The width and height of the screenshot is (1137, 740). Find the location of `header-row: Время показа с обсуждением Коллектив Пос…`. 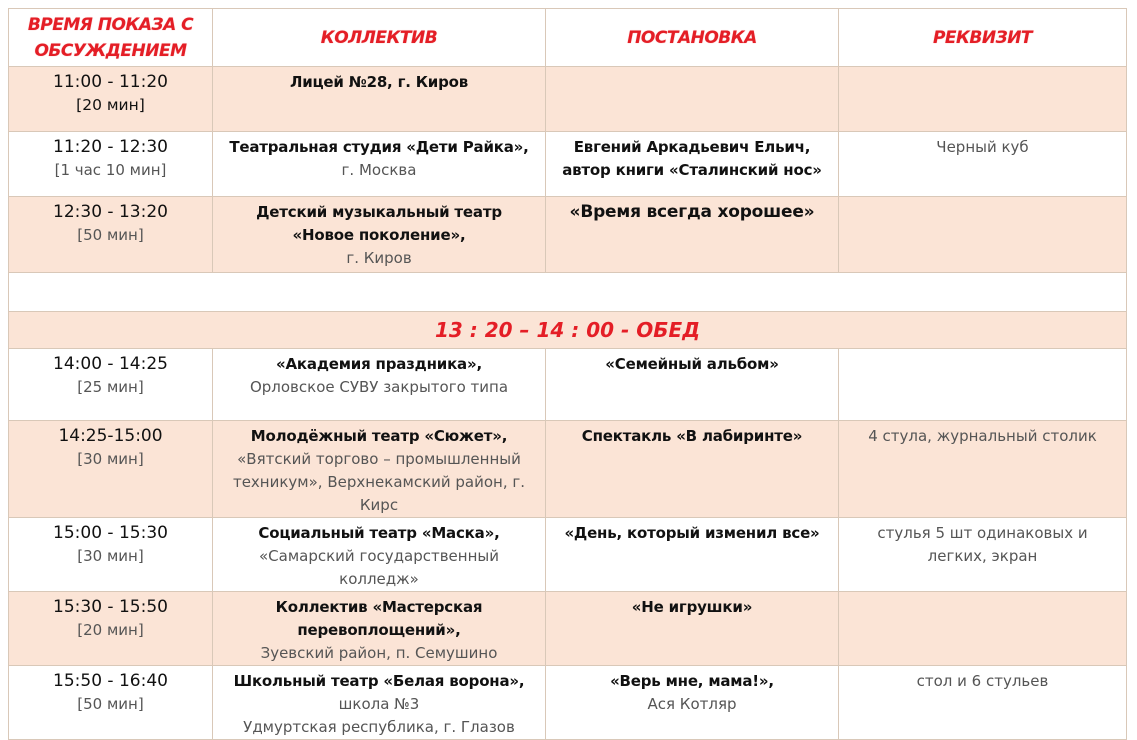

header-row: Время показа с обсуждением Коллектив Пос… is located at coordinates (567, 37).